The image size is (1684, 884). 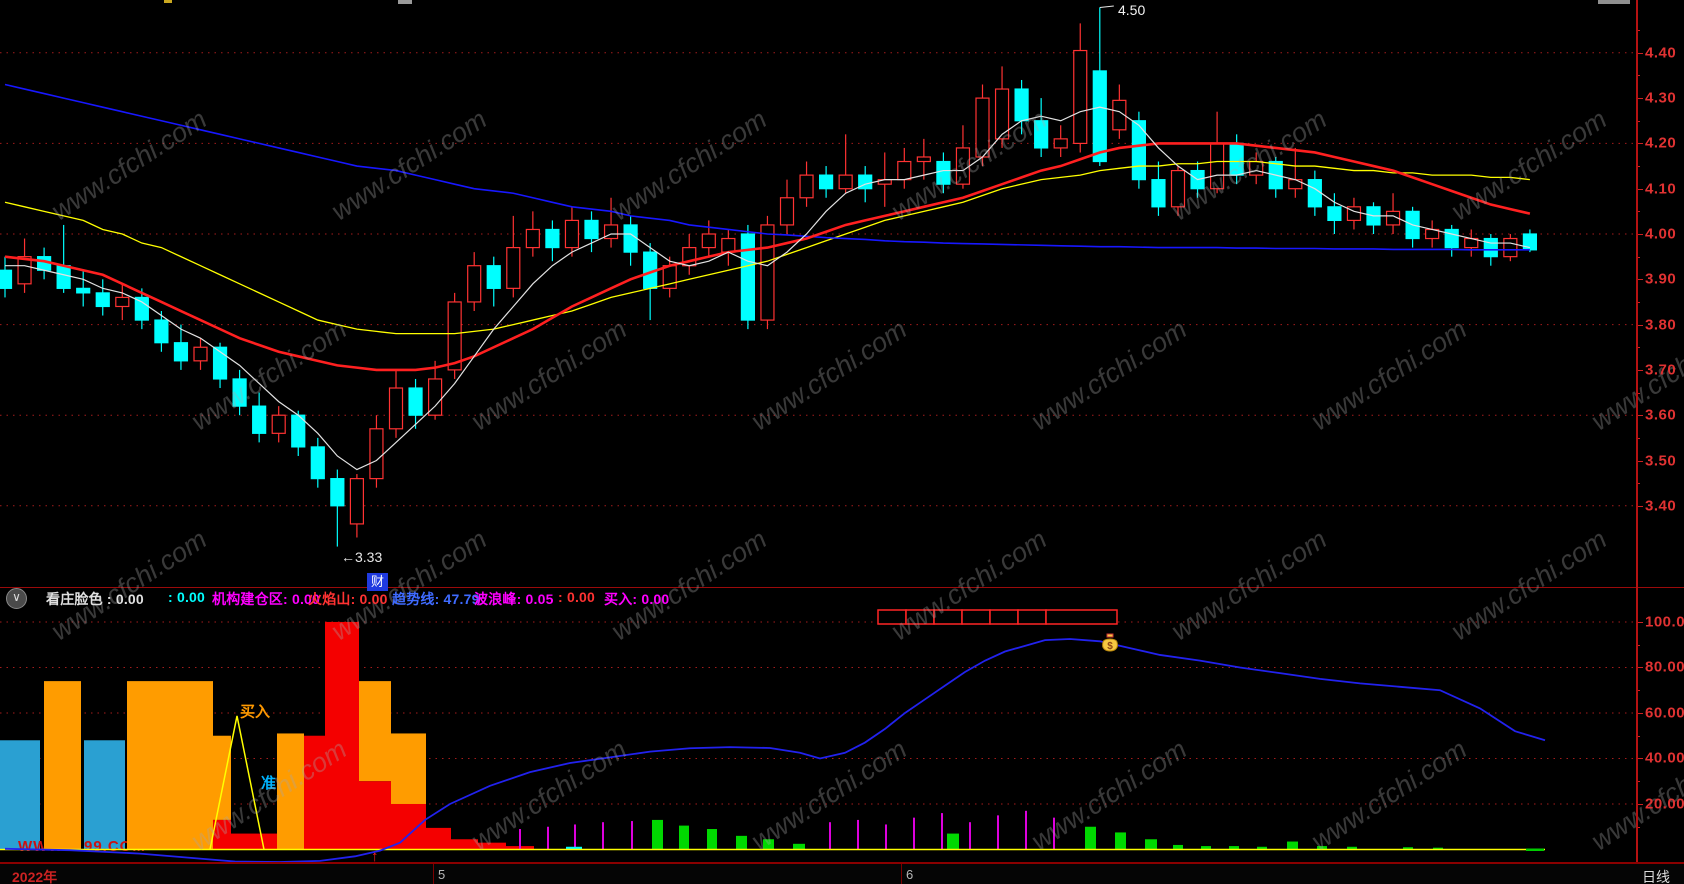 I want to click on buy-signal-triangle, so click(x=237, y=782).